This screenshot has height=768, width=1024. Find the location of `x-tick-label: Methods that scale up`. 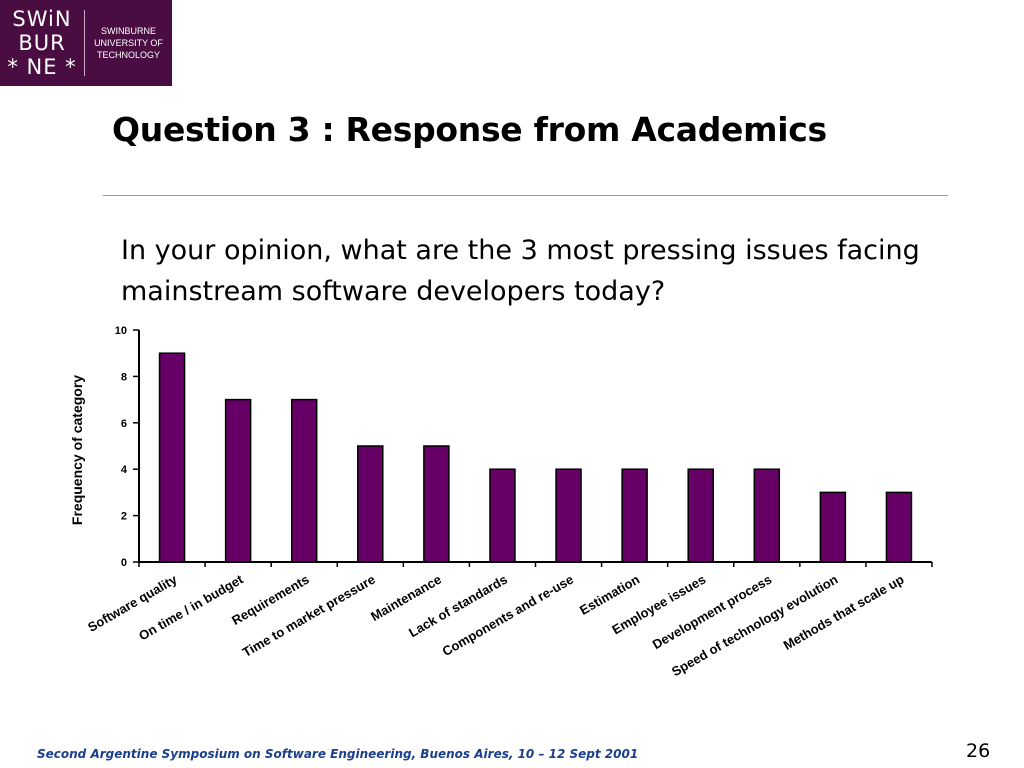

x-tick-label: Methods that scale up is located at coordinates (844, 612).